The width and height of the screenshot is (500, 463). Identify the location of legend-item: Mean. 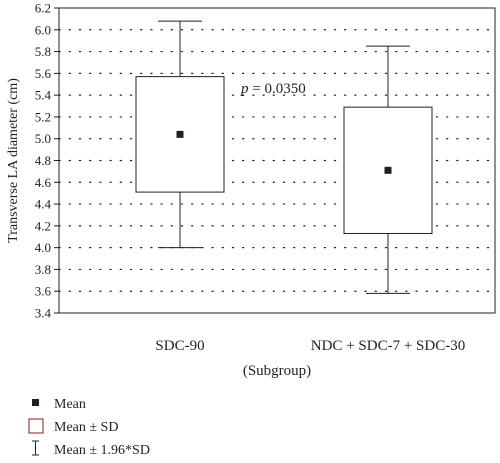
(59, 404).